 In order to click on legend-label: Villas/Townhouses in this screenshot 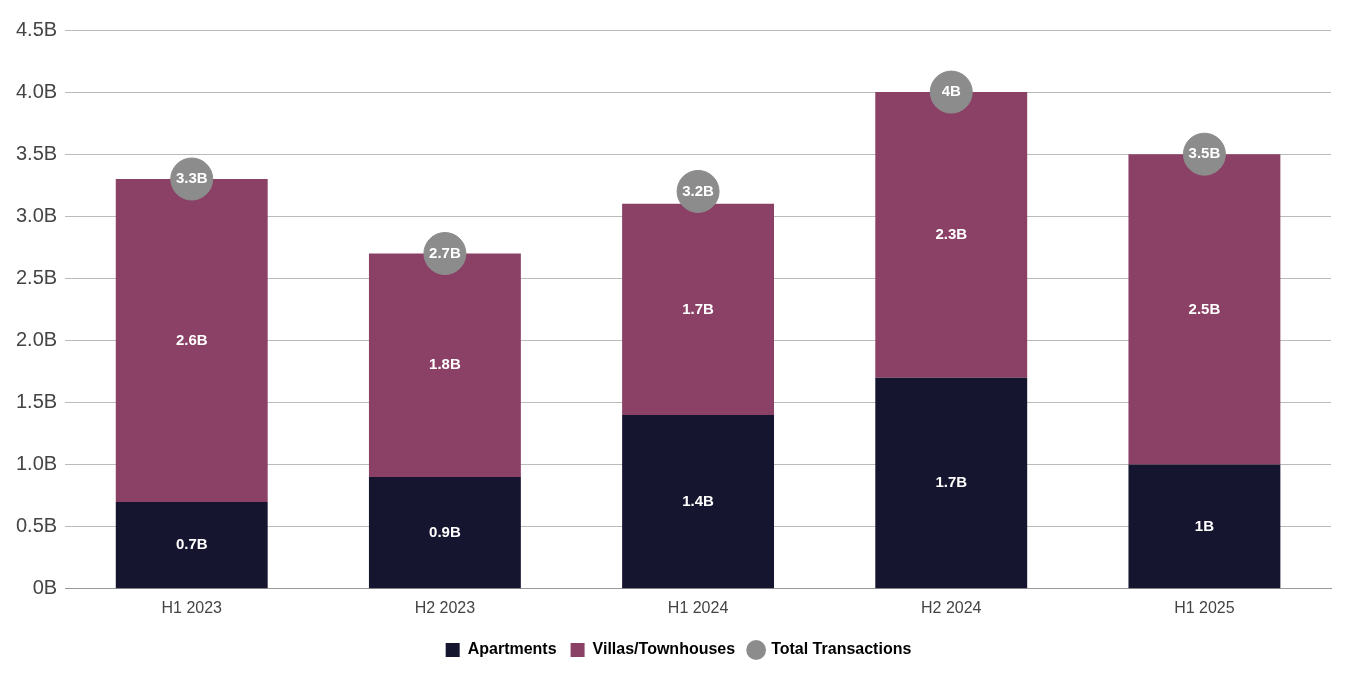, I will do `click(664, 649)`.